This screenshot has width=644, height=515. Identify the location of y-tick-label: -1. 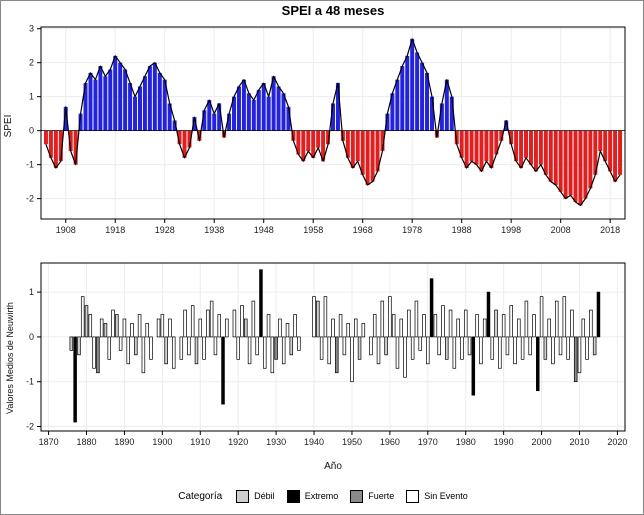
(30, 382).